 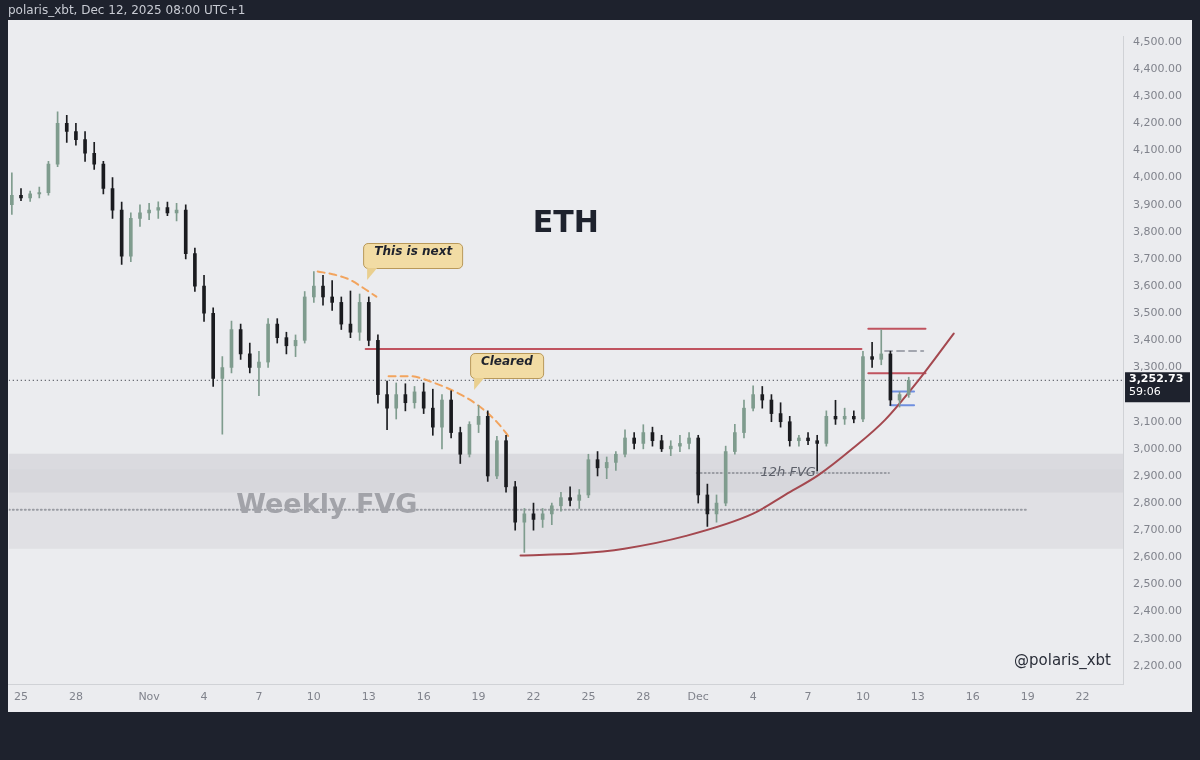 What do you see at coordinates (506, 365) in the screenshot?
I see `annotation: Cleared` at bounding box center [506, 365].